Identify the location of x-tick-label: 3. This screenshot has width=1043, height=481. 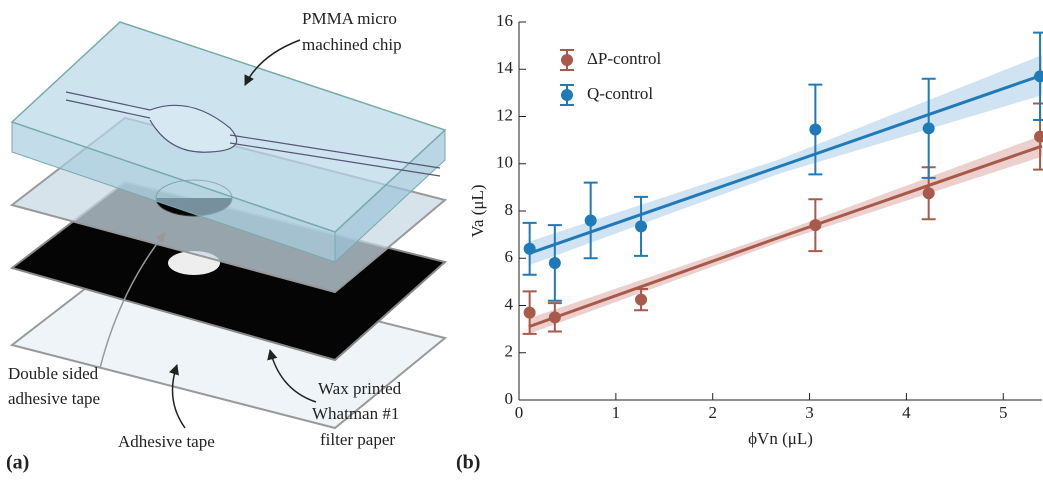
(809, 412).